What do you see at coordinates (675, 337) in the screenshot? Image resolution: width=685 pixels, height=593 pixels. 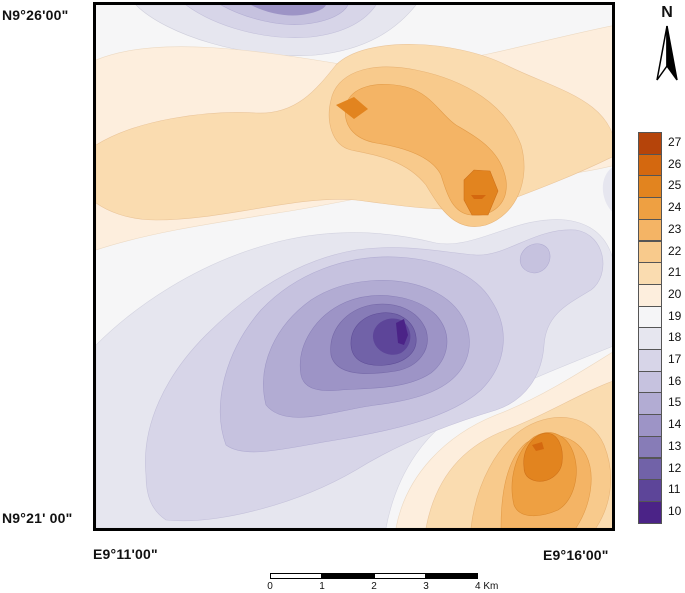 I see `legend-label: 18` at bounding box center [675, 337].